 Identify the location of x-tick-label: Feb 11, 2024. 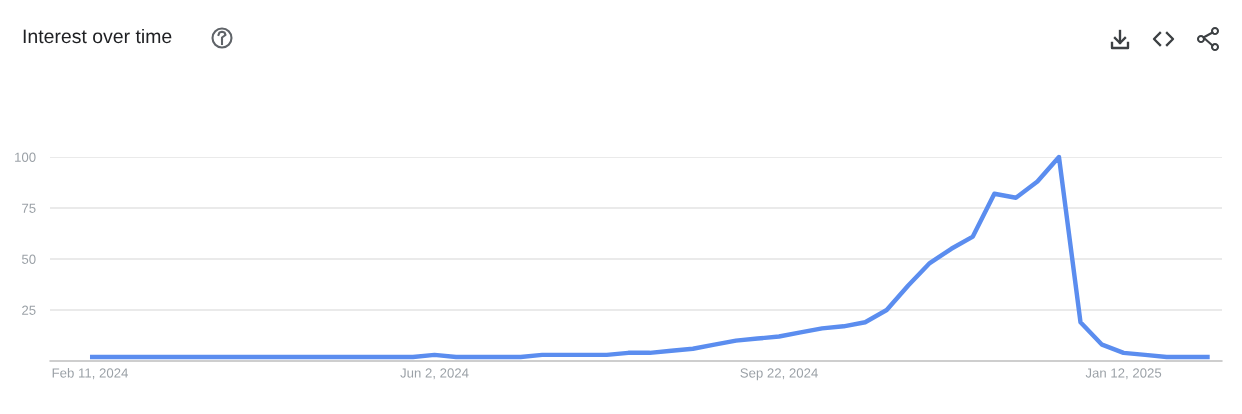
(90, 373).